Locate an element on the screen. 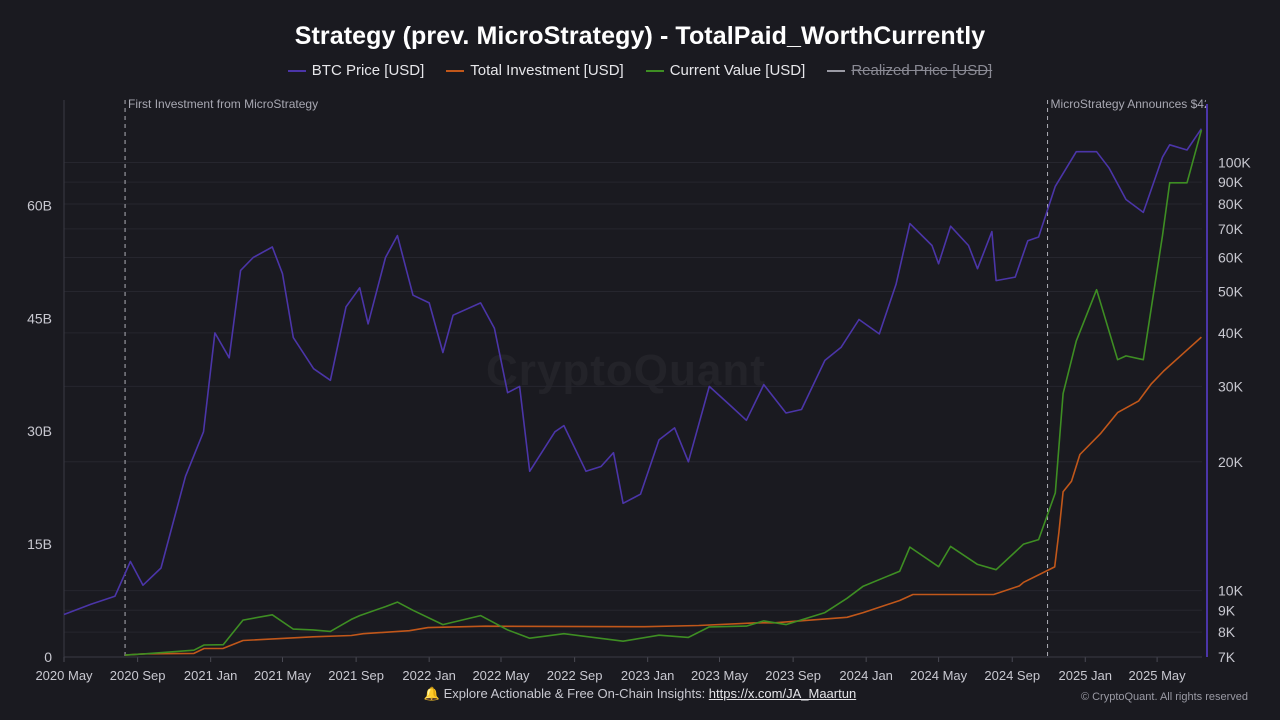  y-right-tick-label: 80K is located at coordinates (1231, 204).